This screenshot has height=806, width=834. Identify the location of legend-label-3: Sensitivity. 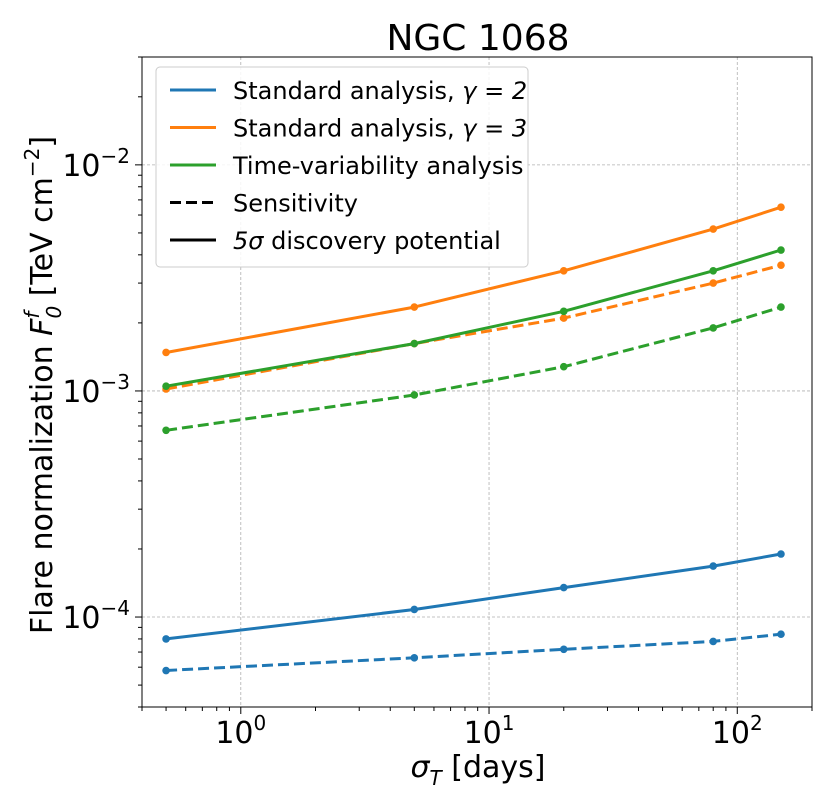
(295, 204).